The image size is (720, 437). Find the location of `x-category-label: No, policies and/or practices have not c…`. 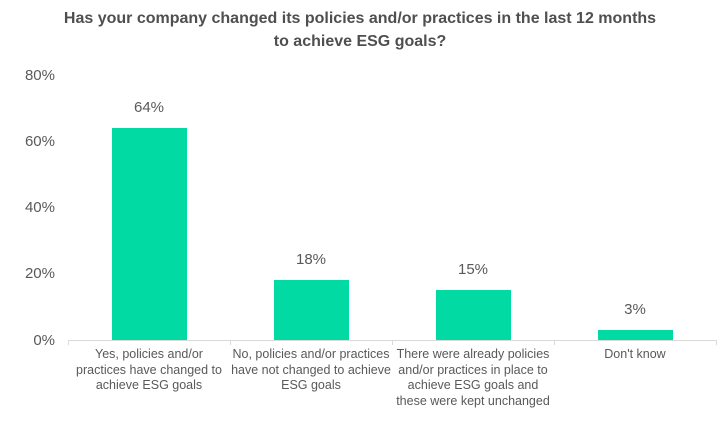

x-category-label: No, policies and/or practices have not c… is located at coordinates (311, 369).